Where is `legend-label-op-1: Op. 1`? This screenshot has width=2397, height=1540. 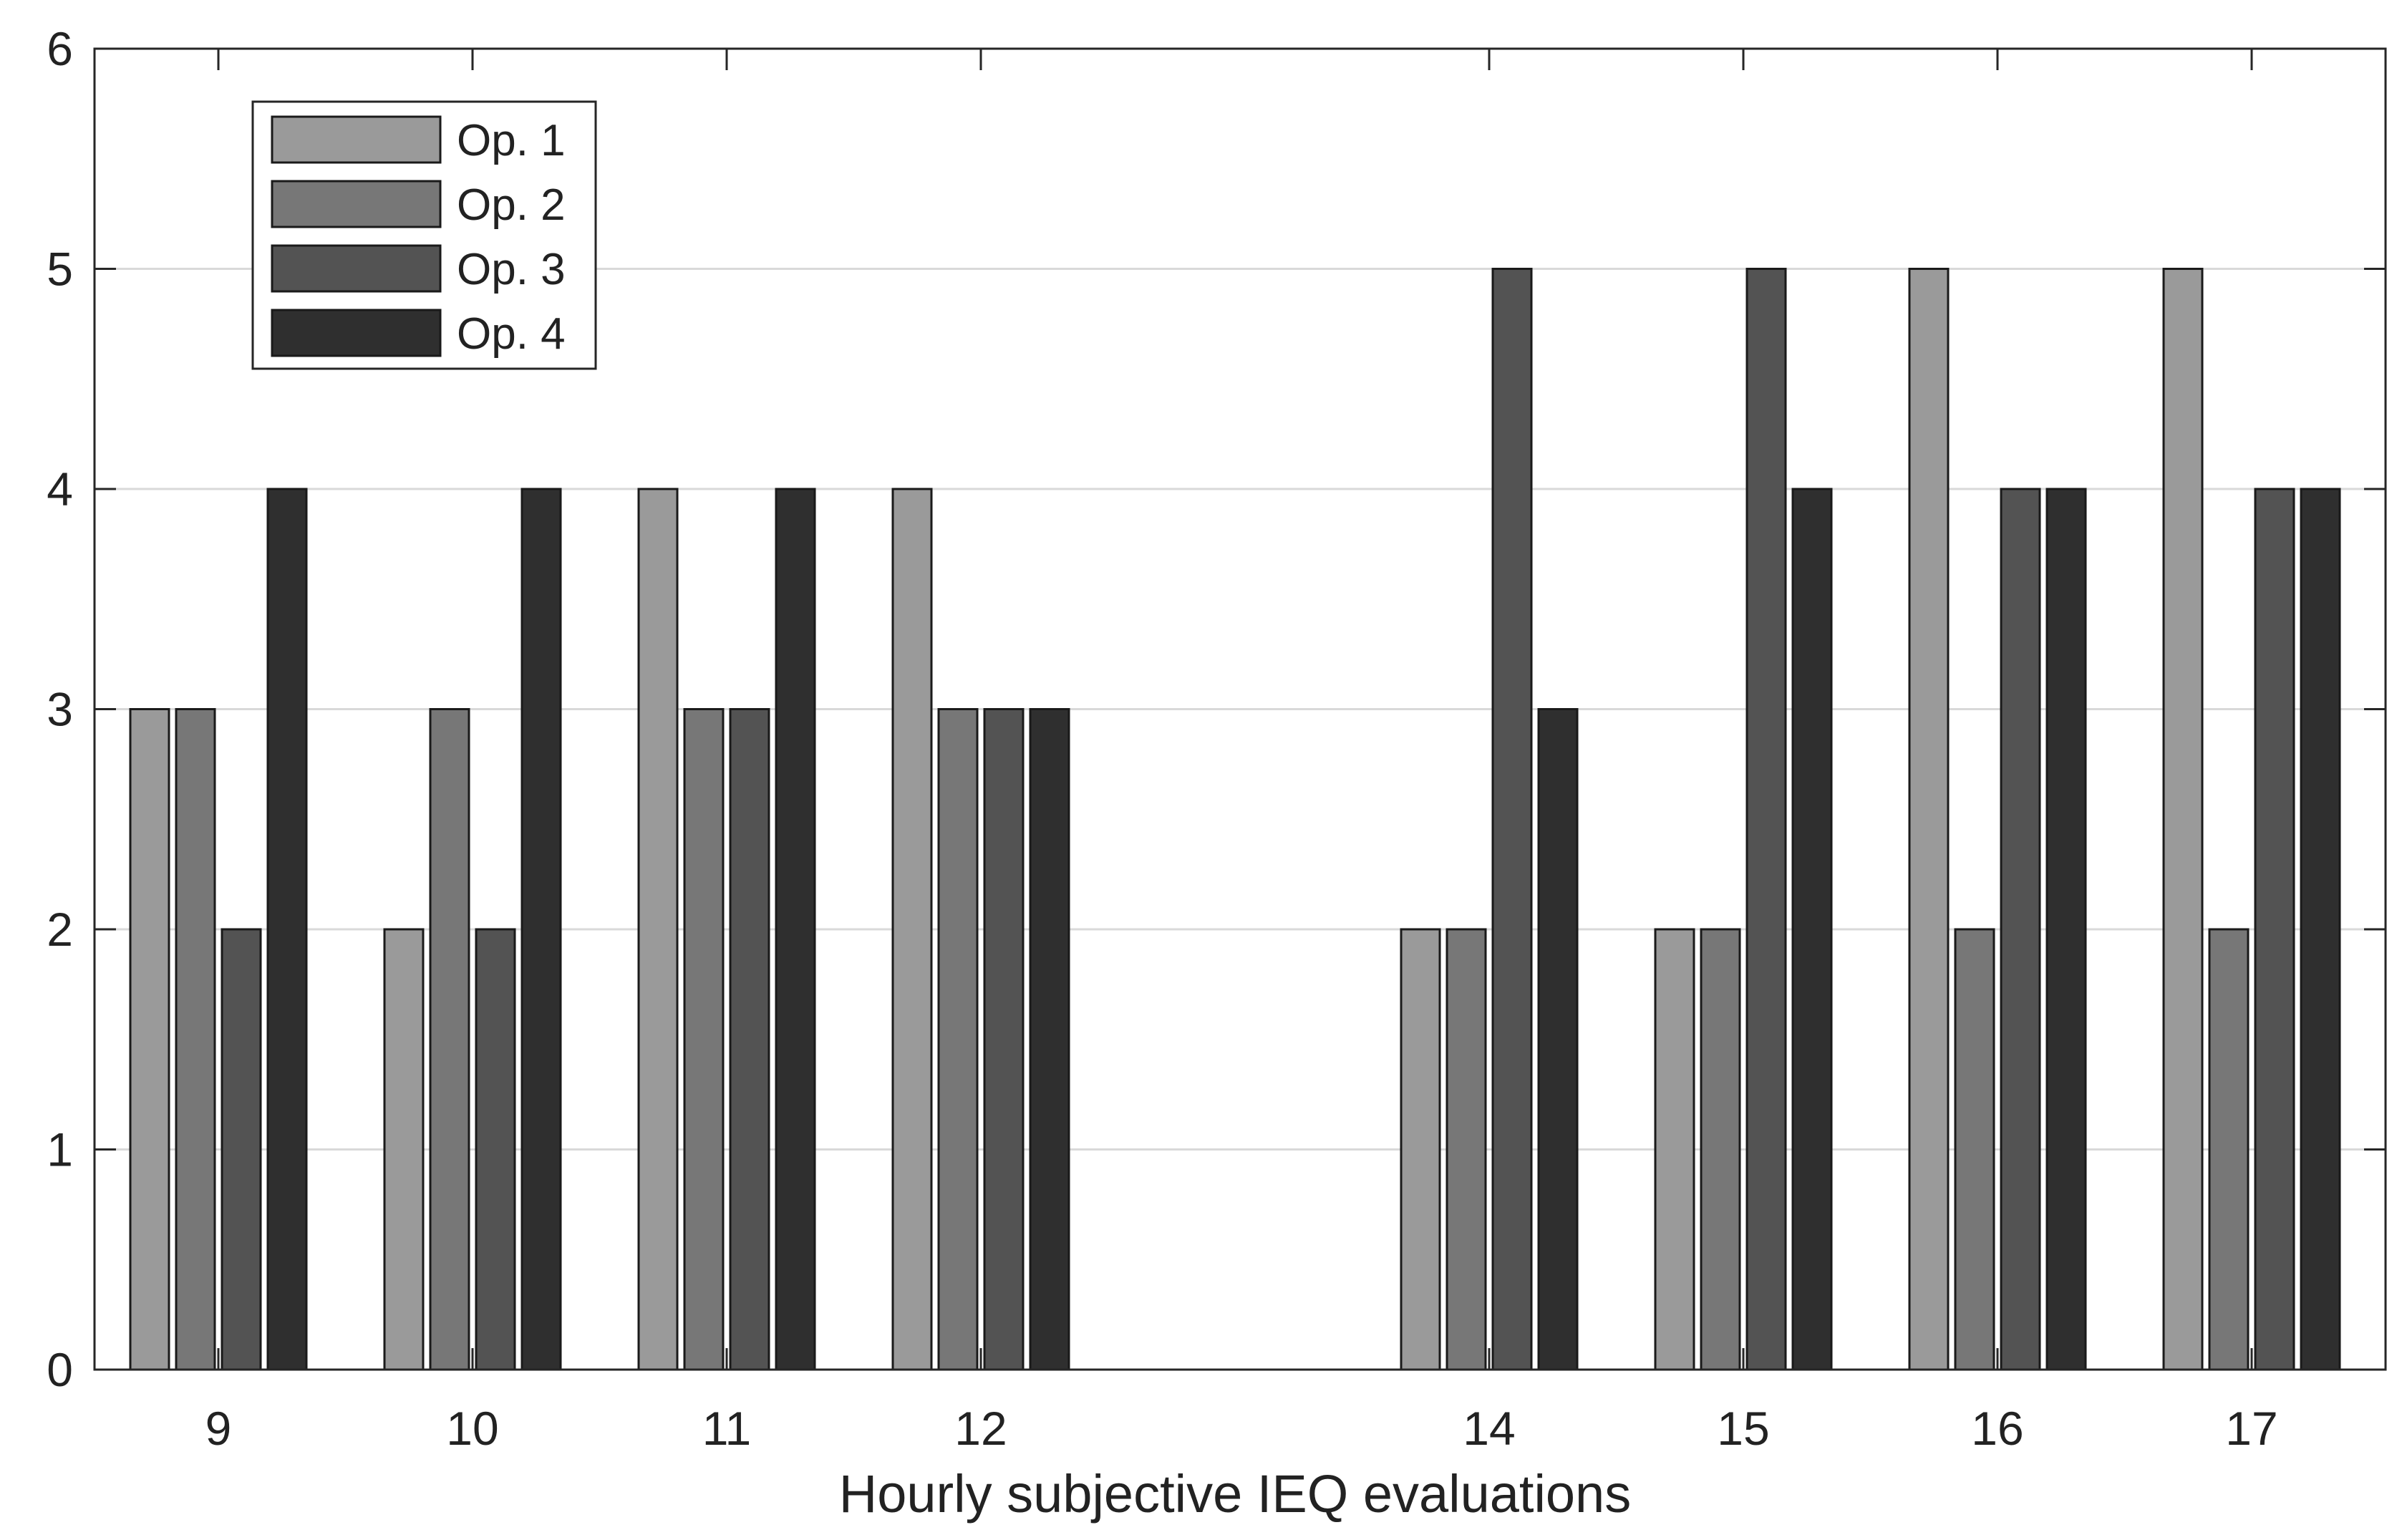
legend-label-op-1: Op. 1 is located at coordinates (511, 141).